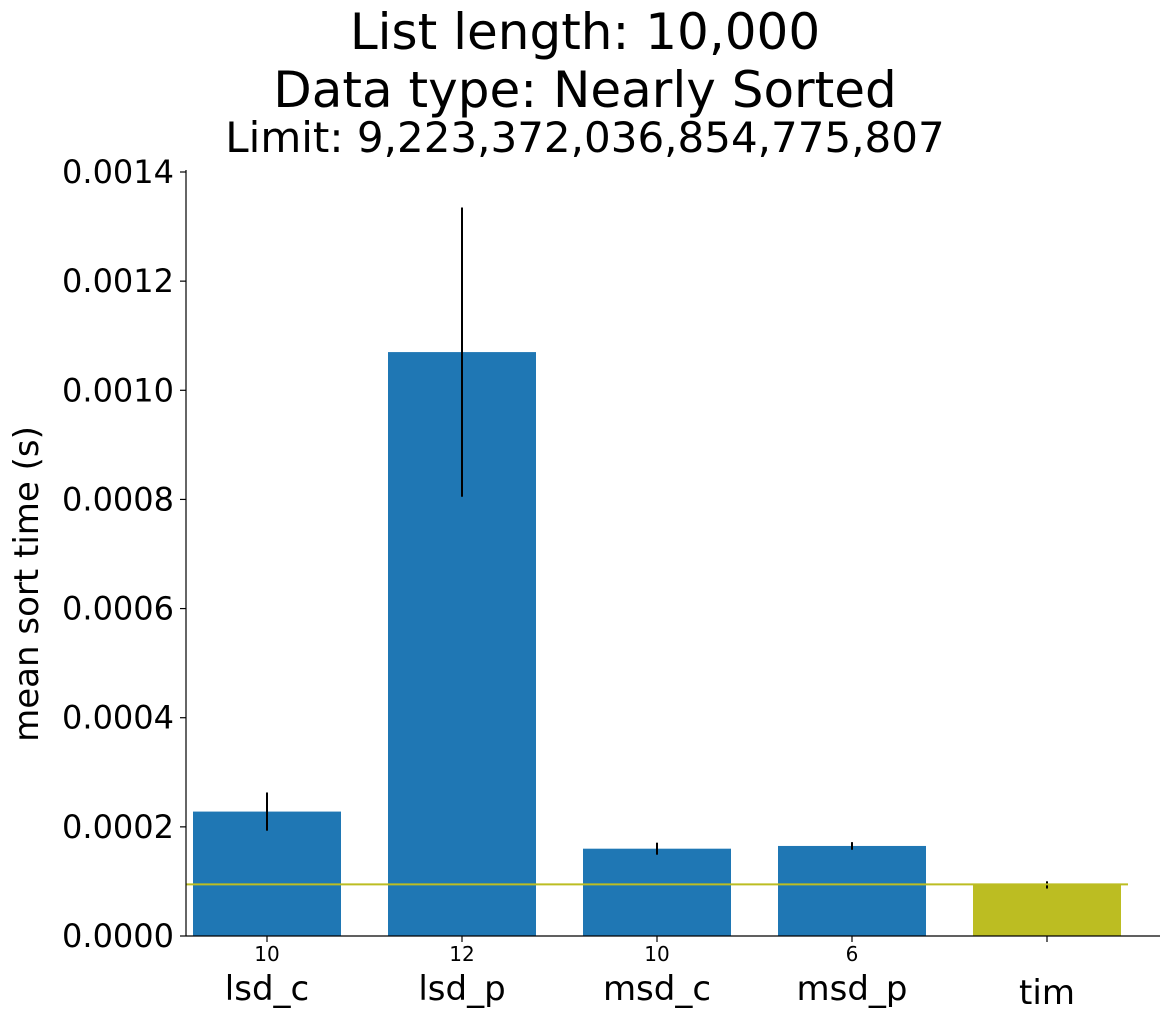  What do you see at coordinates (118, 172) in the screenshot?
I see `y-tick-label: 0.0014` at bounding box center [118, 172].